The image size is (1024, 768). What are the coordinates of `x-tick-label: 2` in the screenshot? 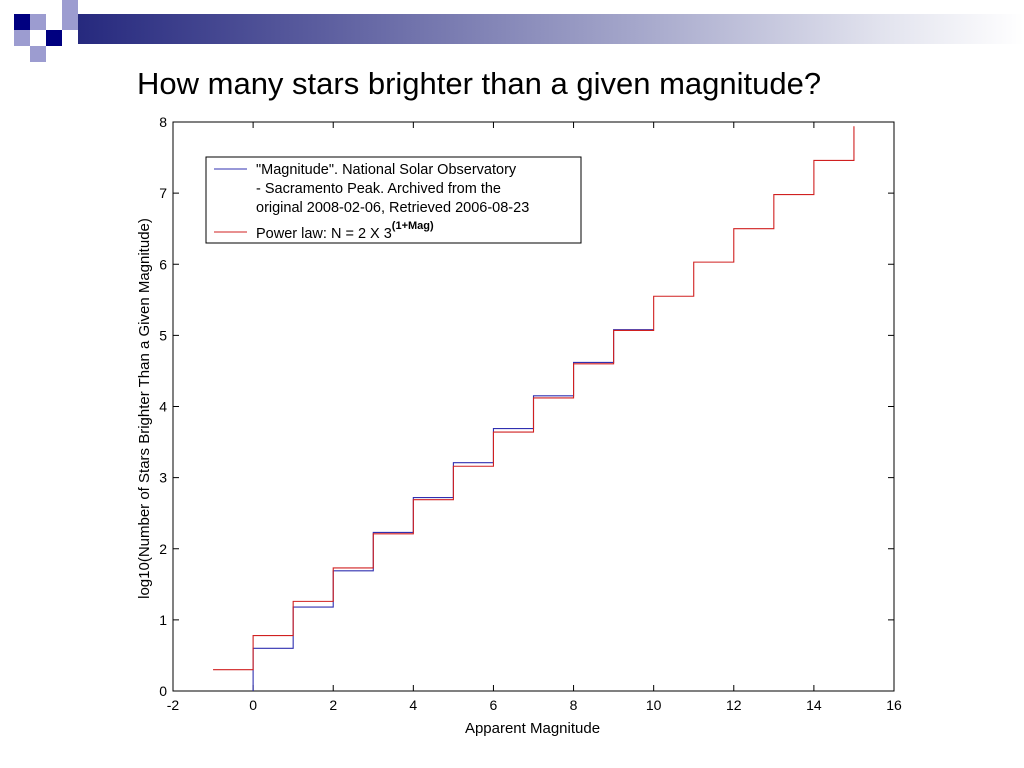 It's located at (333, 705).